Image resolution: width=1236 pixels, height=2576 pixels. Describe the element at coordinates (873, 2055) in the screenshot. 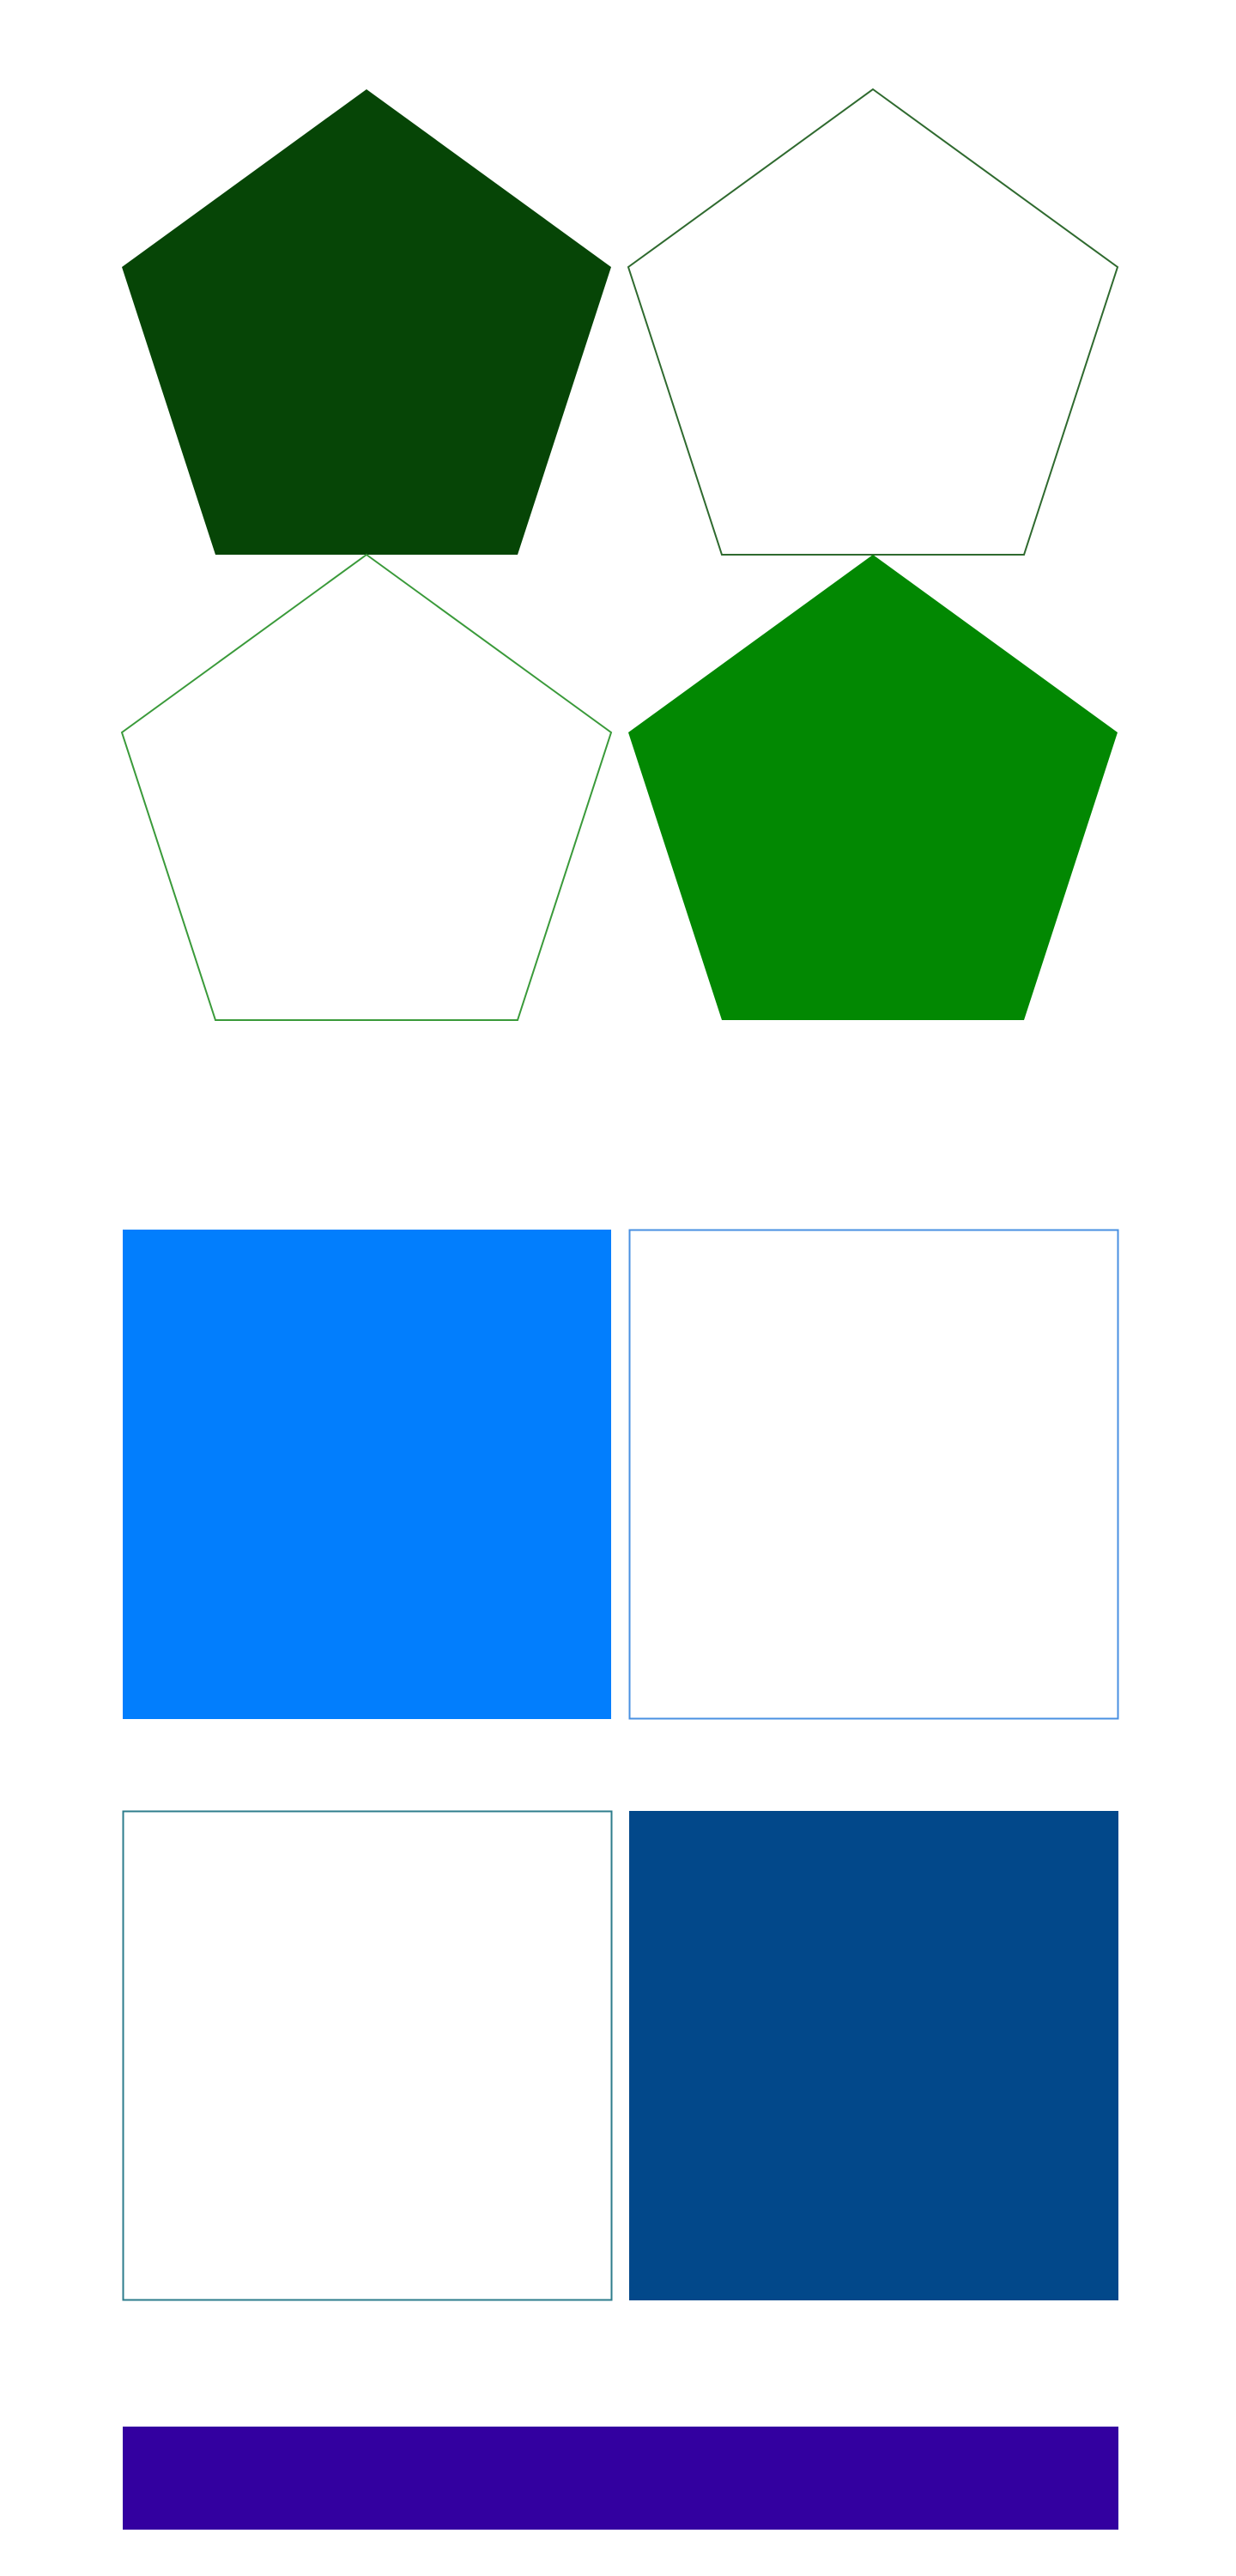

I see `square-filled-navy` at that location.